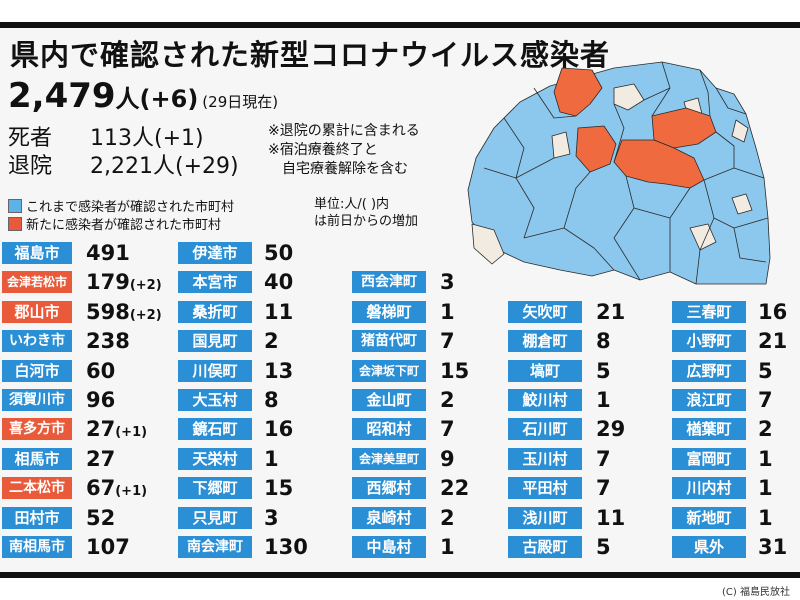  I want to click on municipality-name: 会津坂下町, so click(389, 370).